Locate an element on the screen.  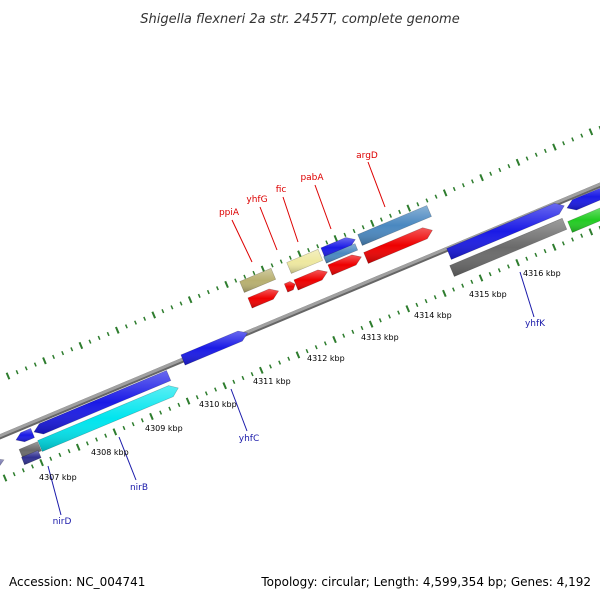
gene-blue-right-edge is located at coordinates (583, 197).